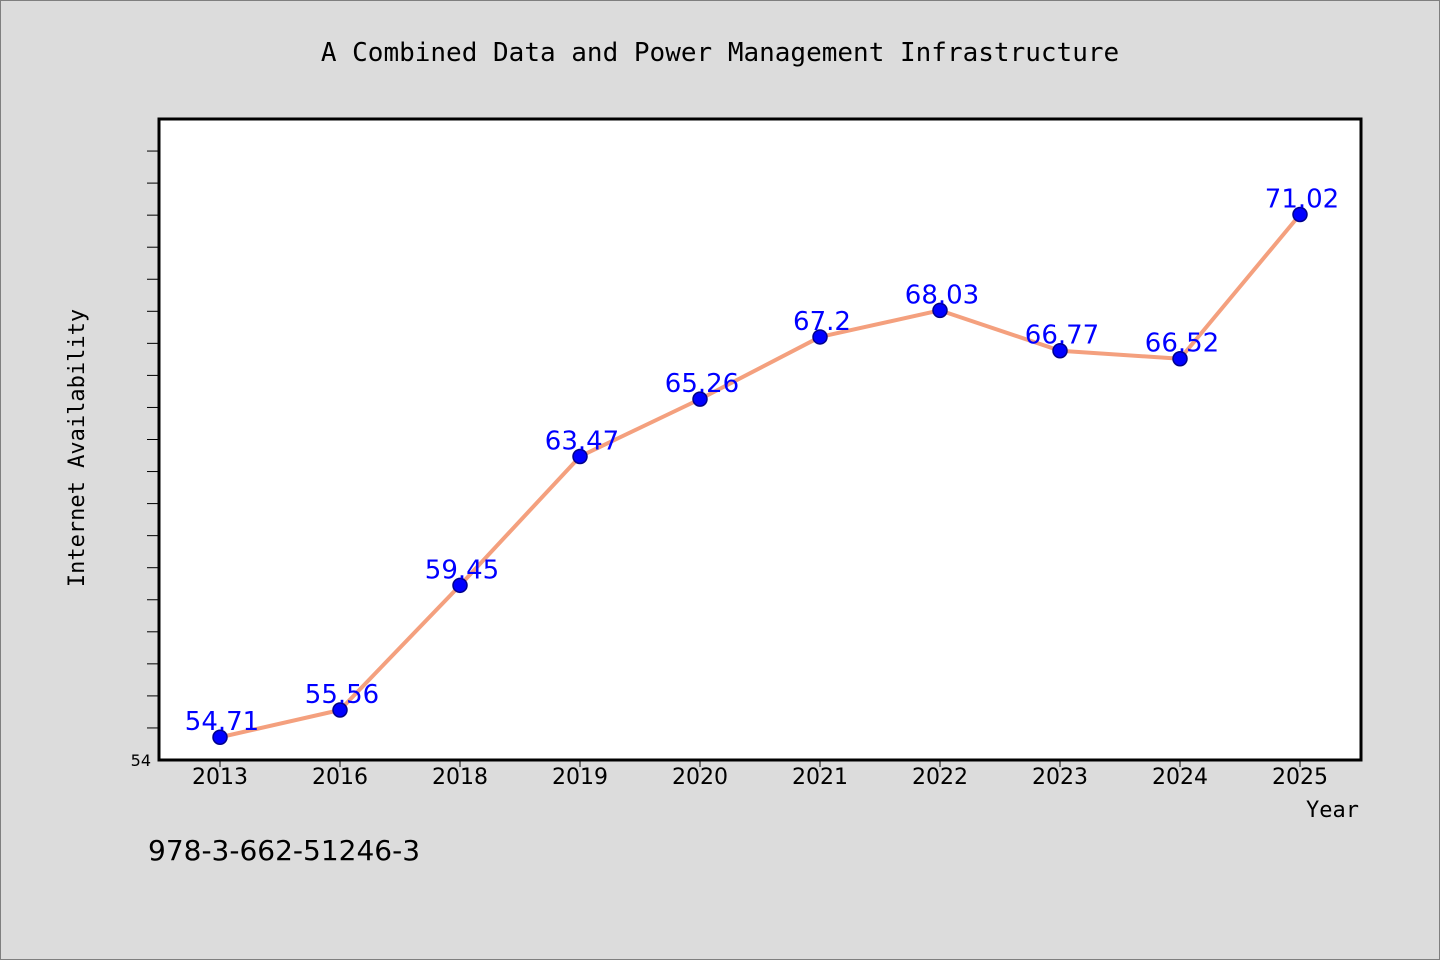 This screenshot has width=1440, height=960. Describe the element at coordinates (342, 695) in the screenshot. I see `data-label: 55.56` at that location.